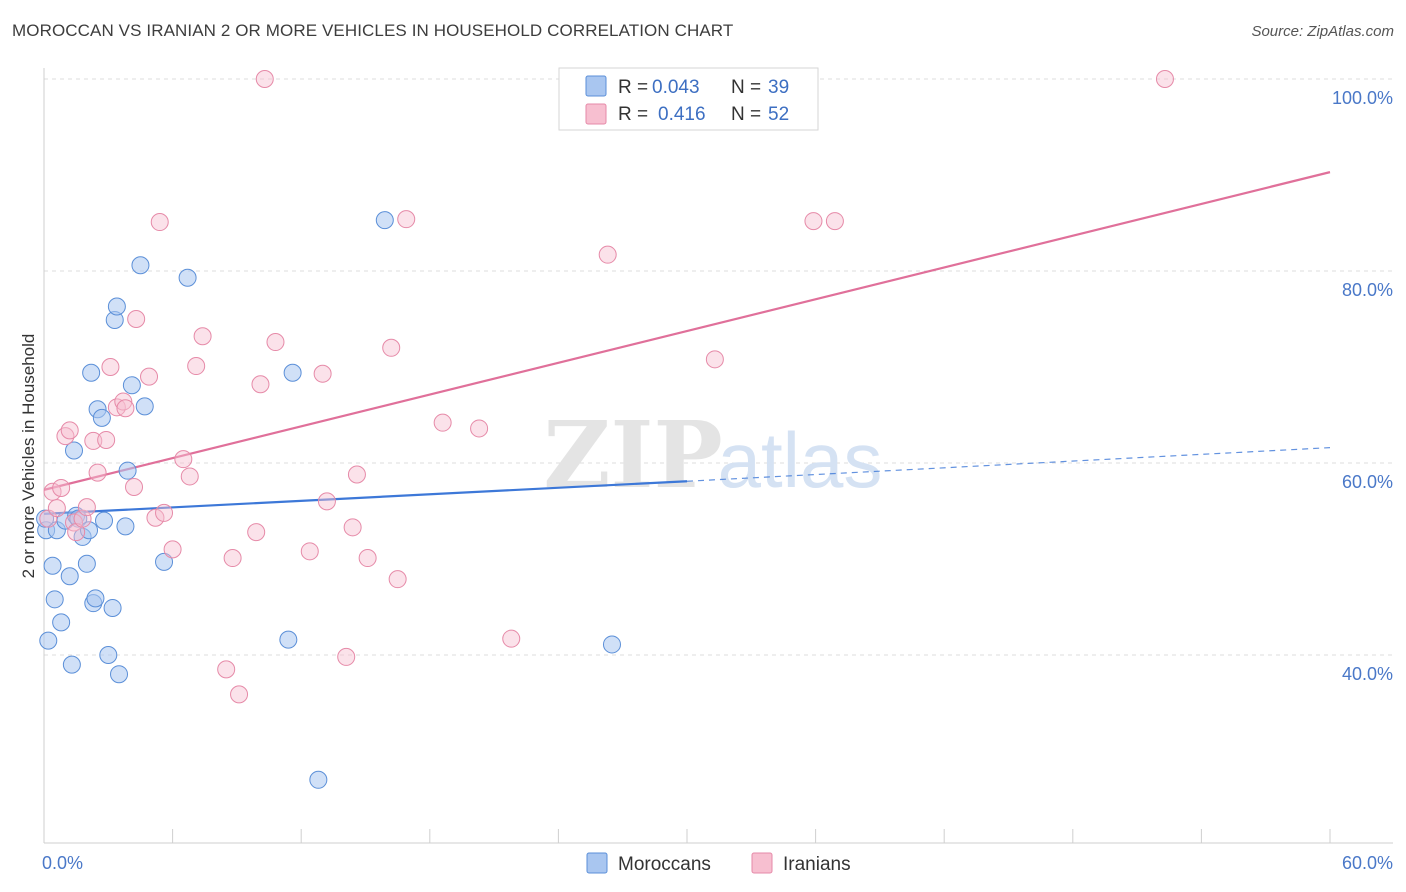 The height and width of the screenshot is (892, 1406). What do you see at coordinates (778, 114) in the screenshot?
I see `legend-n-value-iranians: 52` at bounding box center [778, 114].